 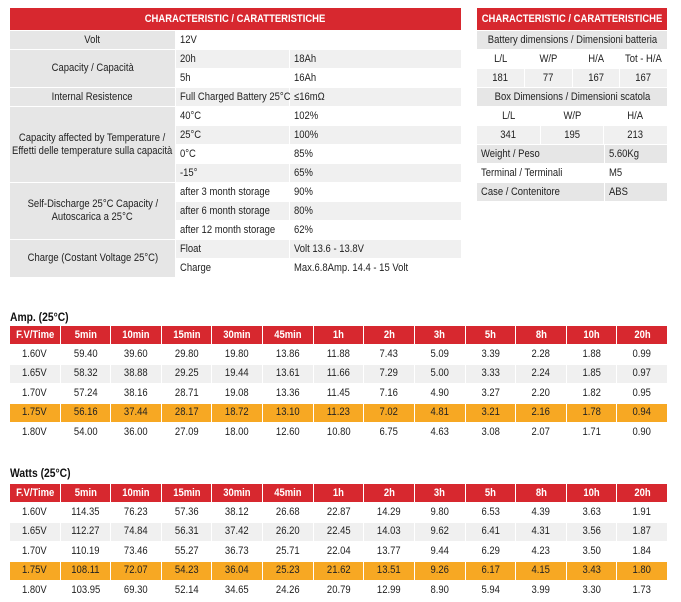 I want to click on data-cell: 0.90, so click(x=642, y=433).